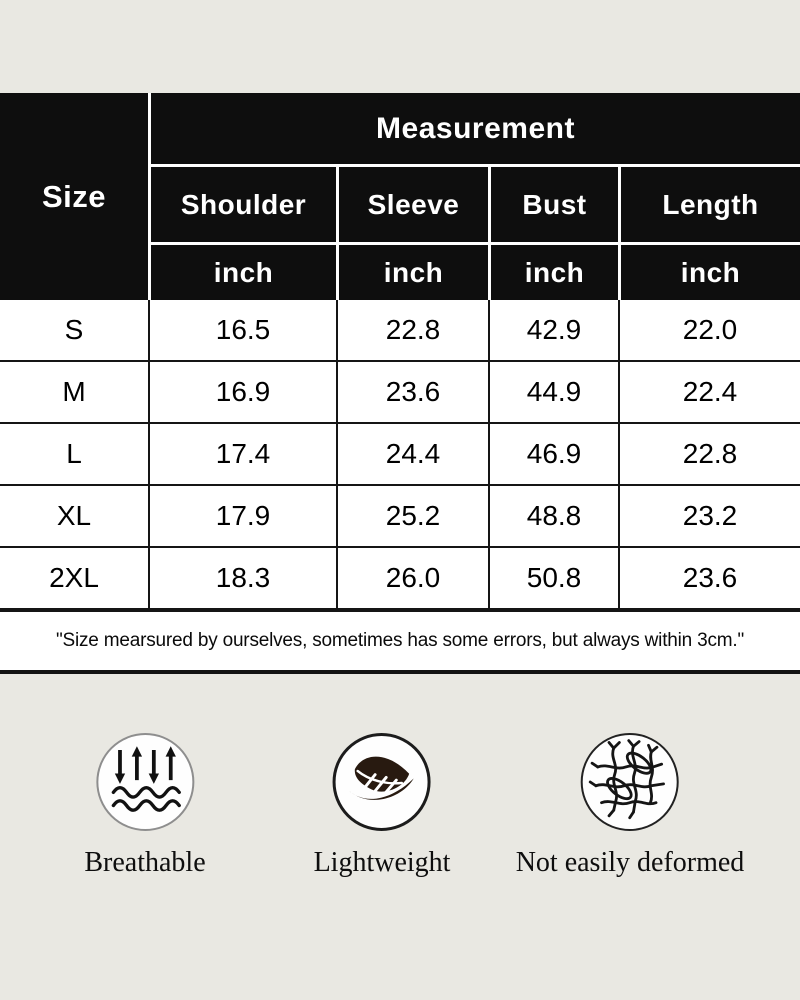 This screenshot has width=800, height=1000. Describe the element at coordinates (243, 204) in the screenshot. I see `column-header-shoulder: Shoulder` at that location.